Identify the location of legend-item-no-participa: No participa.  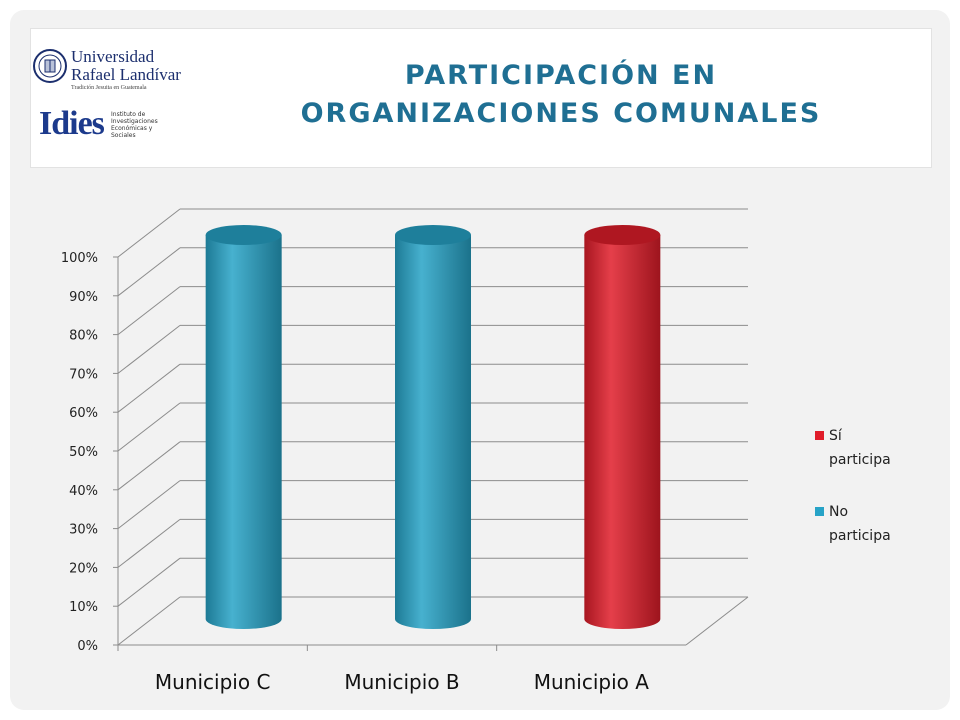
(853, 524).